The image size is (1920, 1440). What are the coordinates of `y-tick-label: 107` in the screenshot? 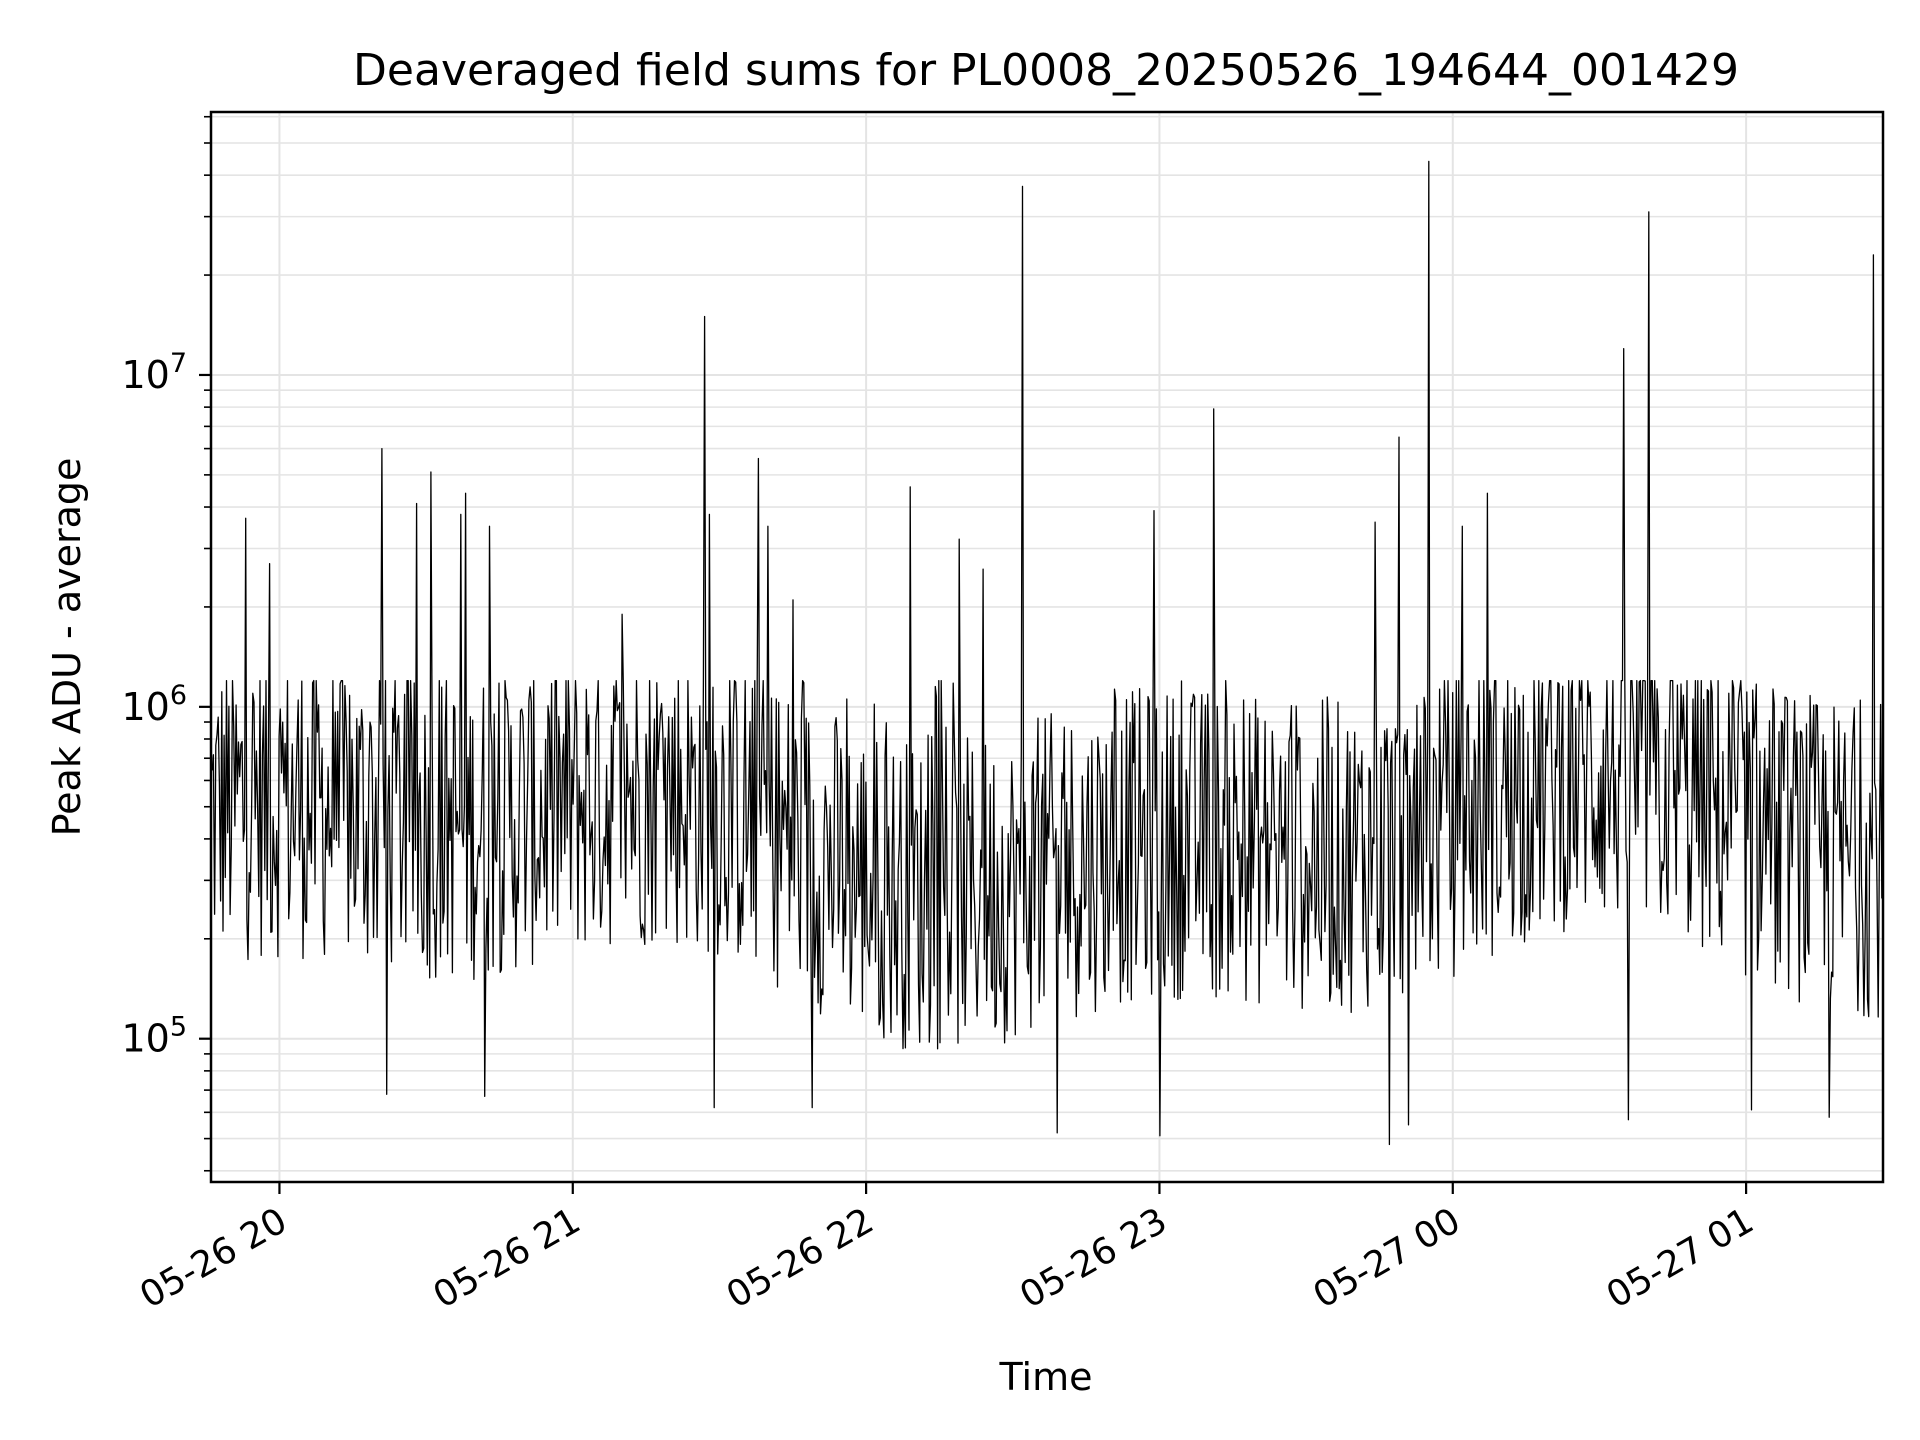 It's located at (154, 372).